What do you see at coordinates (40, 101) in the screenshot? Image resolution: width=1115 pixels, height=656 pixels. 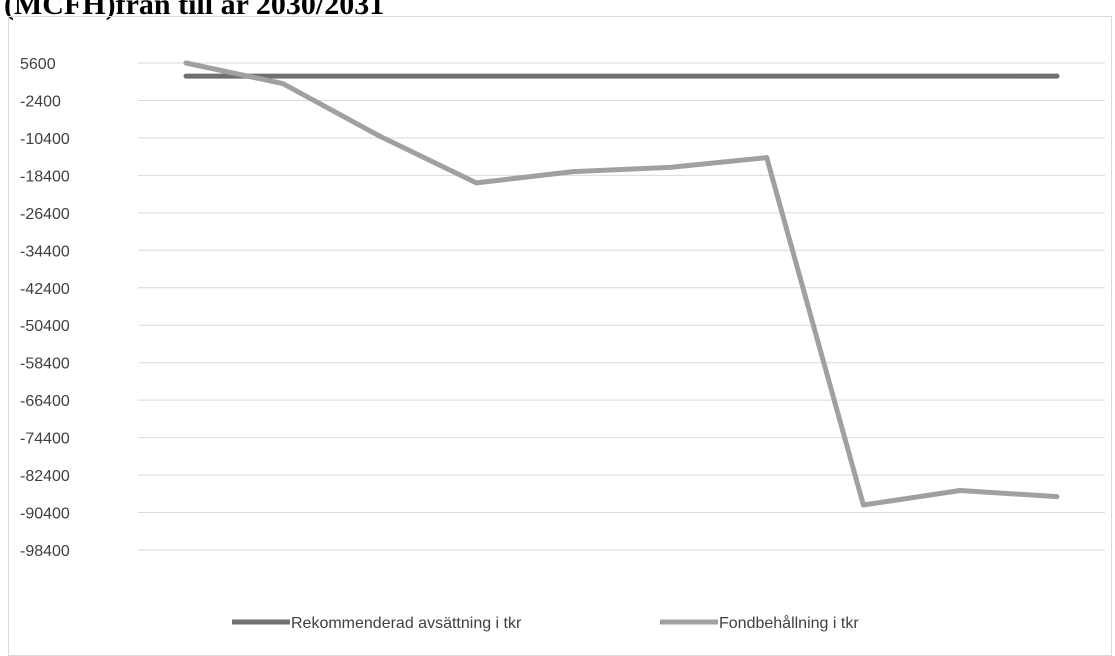 I see `y-tick-label: -2400` at bounding box center [40, 101].